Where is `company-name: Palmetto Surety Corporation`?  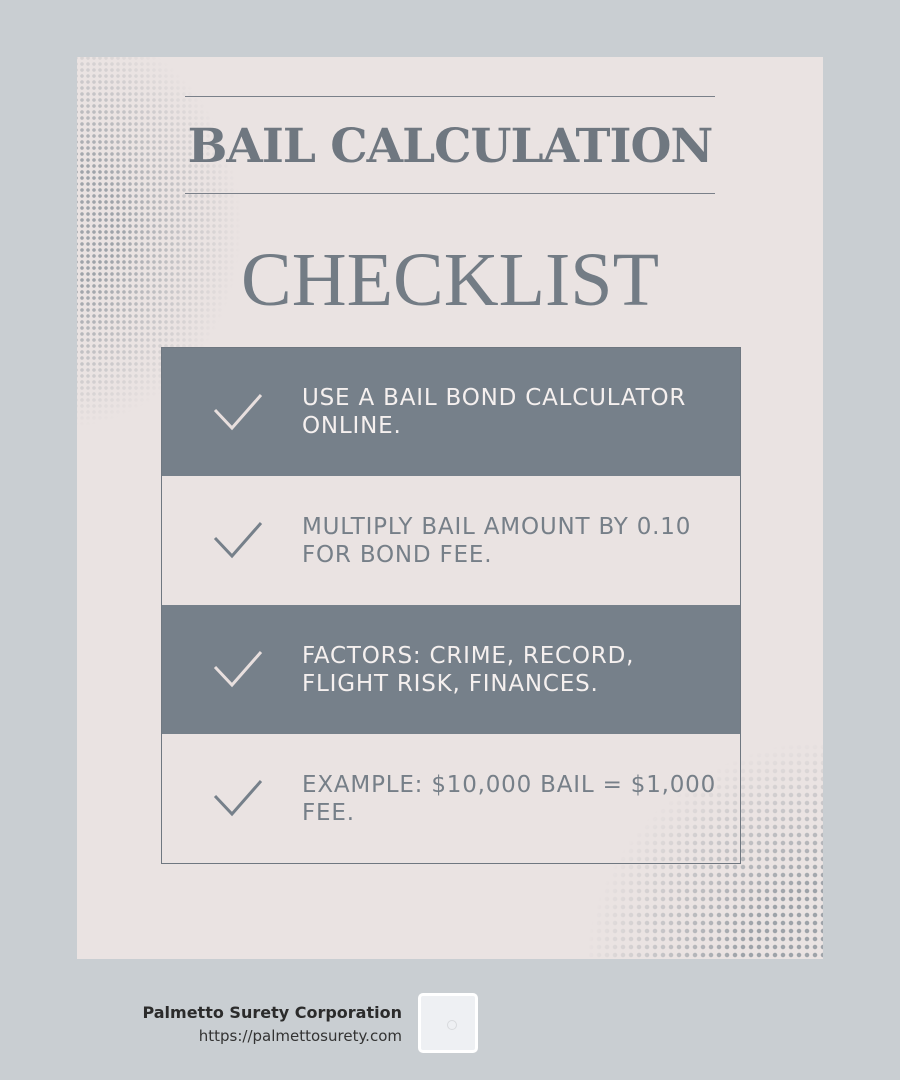 company-name: Palmetto Surety Corporation is located at coordinates (272, 1012).